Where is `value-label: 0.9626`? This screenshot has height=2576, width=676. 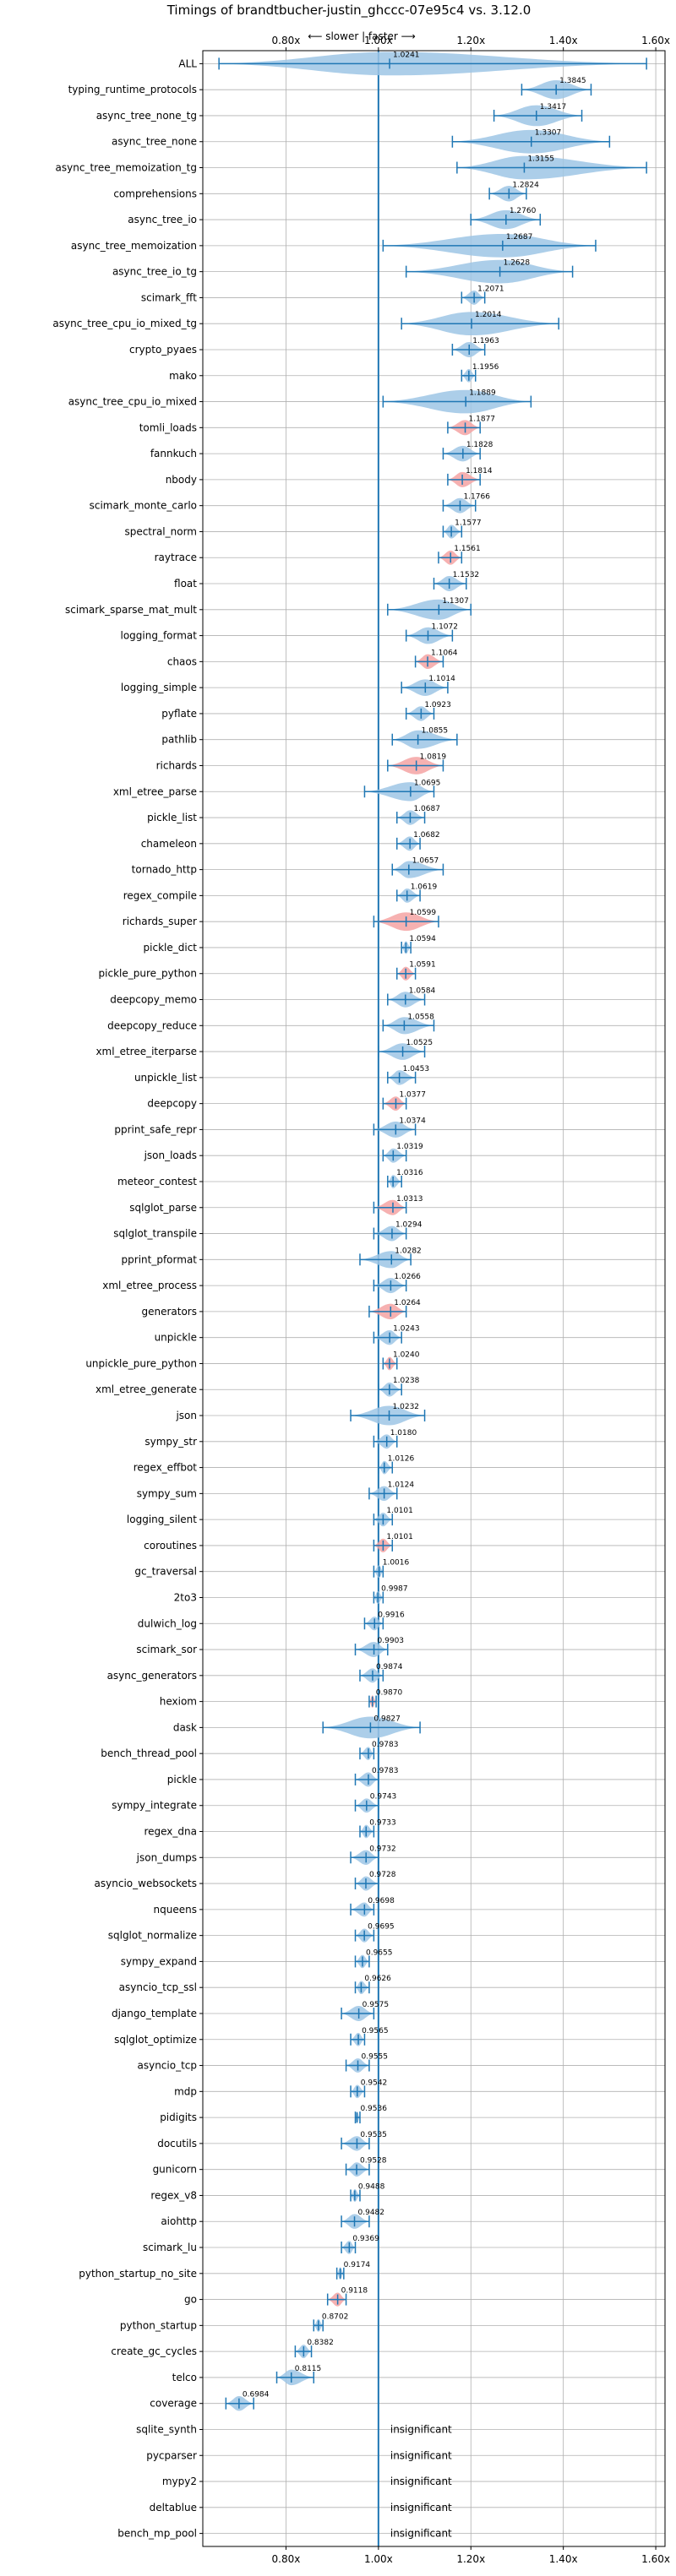 value-label: 0.9626 is located at coordinates (377, 1979).